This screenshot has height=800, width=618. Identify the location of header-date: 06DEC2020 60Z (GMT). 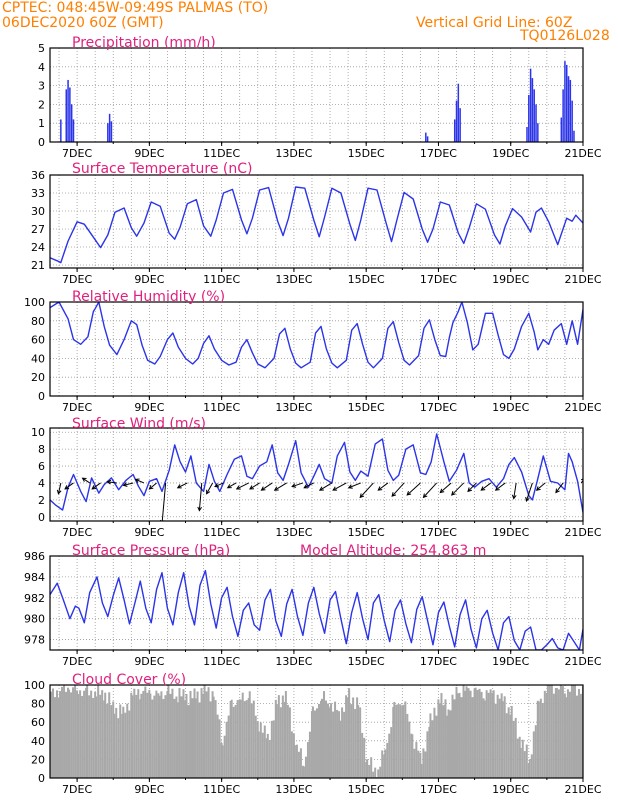
(83, 23).